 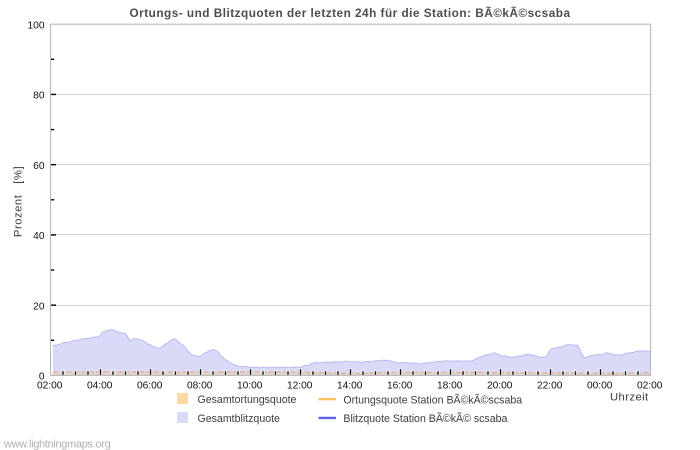 What do you see at coordinates (500, 385) in the screenshot?
I see `svg-text: 20:00` at bounding box center [500, 385].